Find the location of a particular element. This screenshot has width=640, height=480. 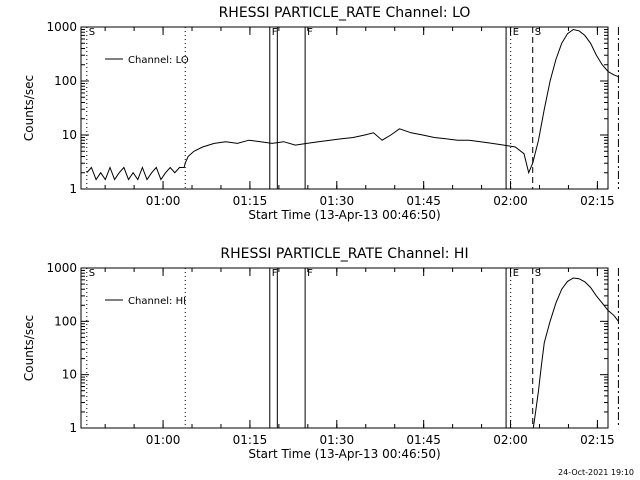

legend-label: Channel: HI is located at coordinates (157, 301).